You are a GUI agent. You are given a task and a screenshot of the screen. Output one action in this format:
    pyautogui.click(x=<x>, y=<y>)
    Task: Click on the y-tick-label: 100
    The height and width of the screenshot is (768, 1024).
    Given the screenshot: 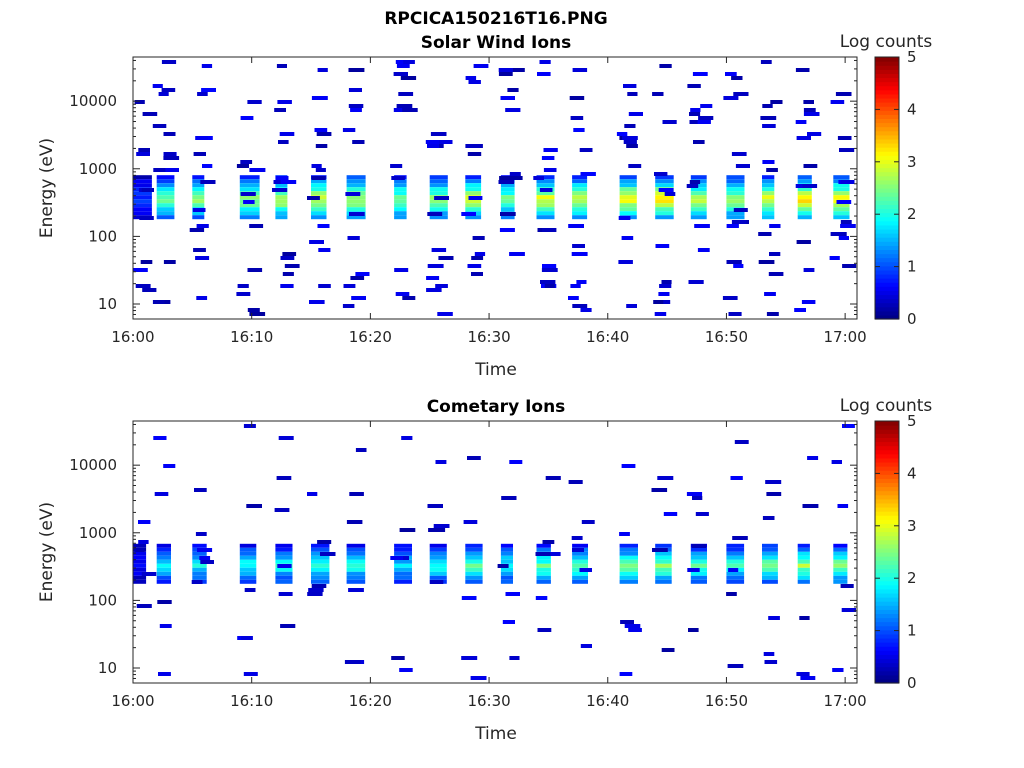 What is the action you would take?
    pyautogui.click(x=102, y=600)
    